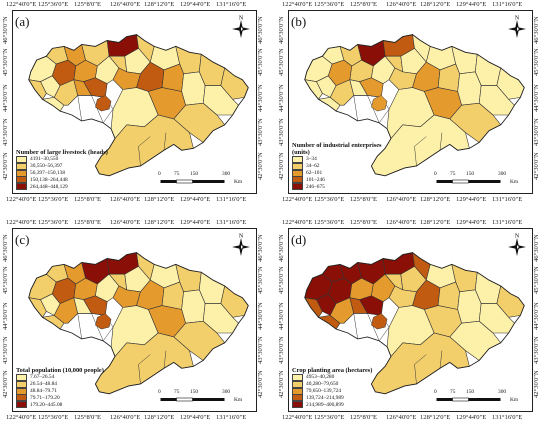 This screenshot has height=439, width=550. Describe the element at coordinates (62, 159) in the screenshot. I see `legend-item: 4191–30,550` at that location.